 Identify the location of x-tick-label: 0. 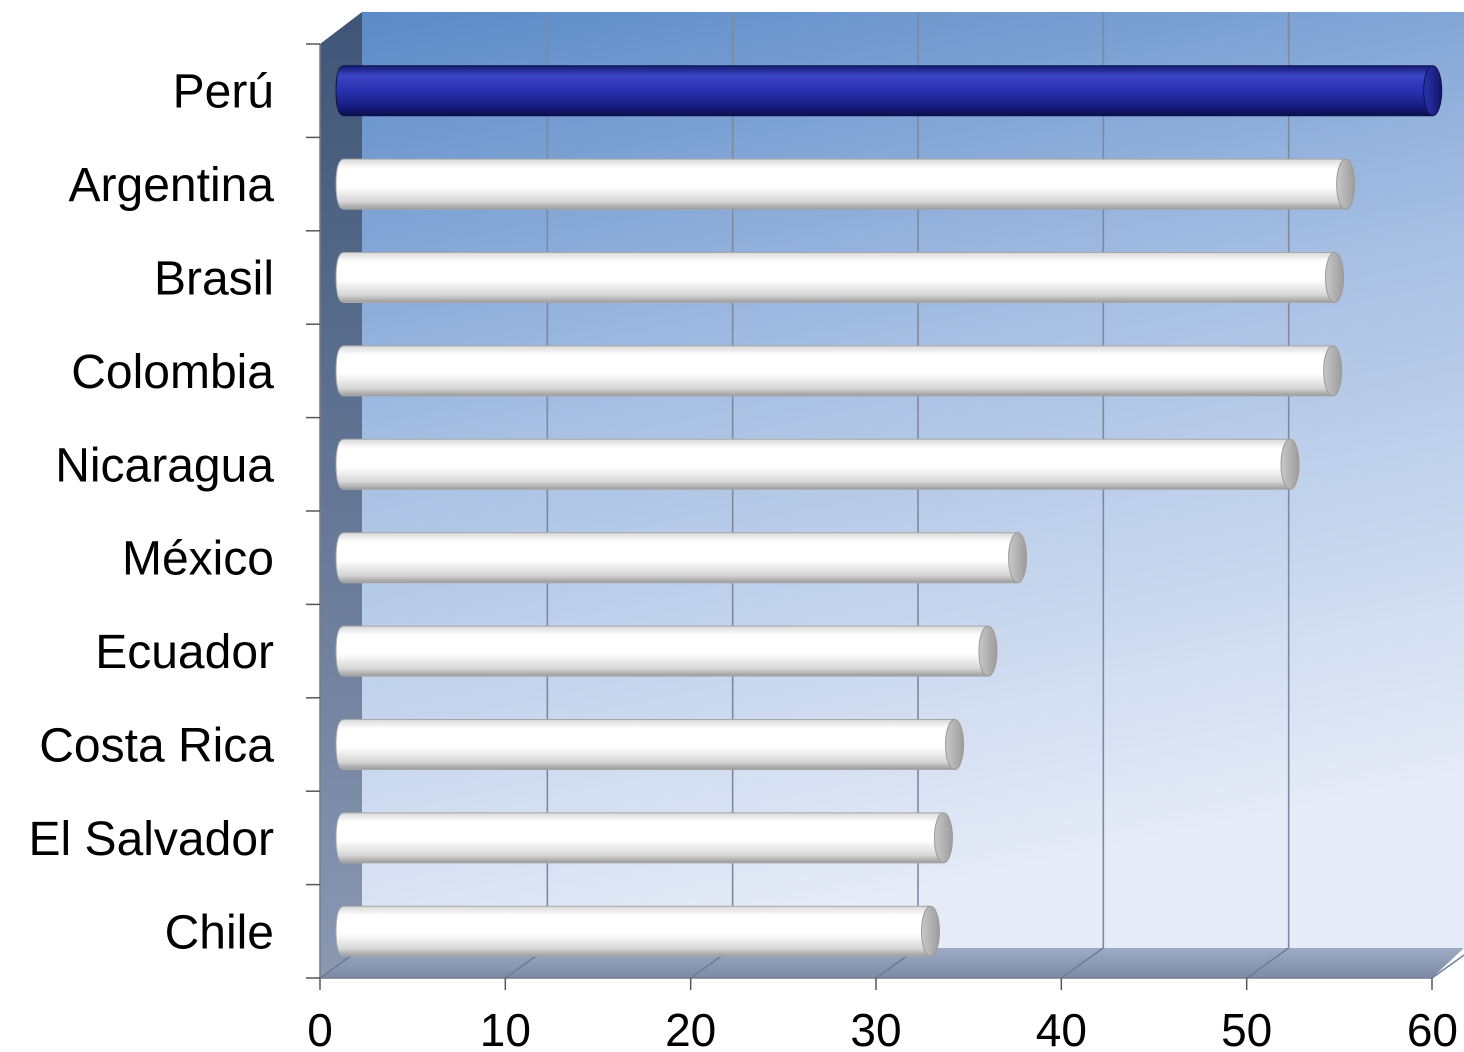
(320, 1028).